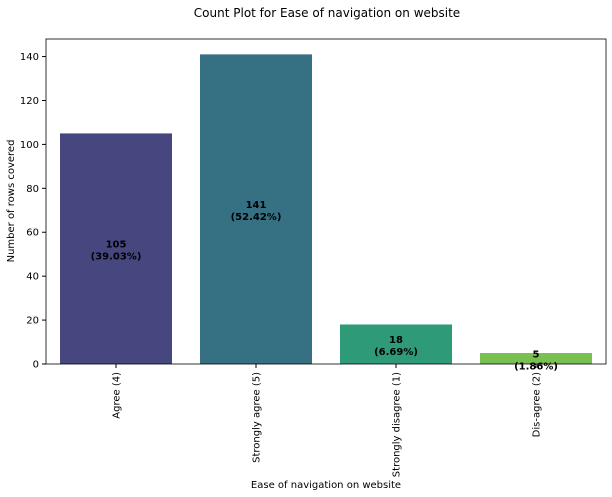  I want to click on bar-percent-label-0: (39.03%), so click(116, 257).